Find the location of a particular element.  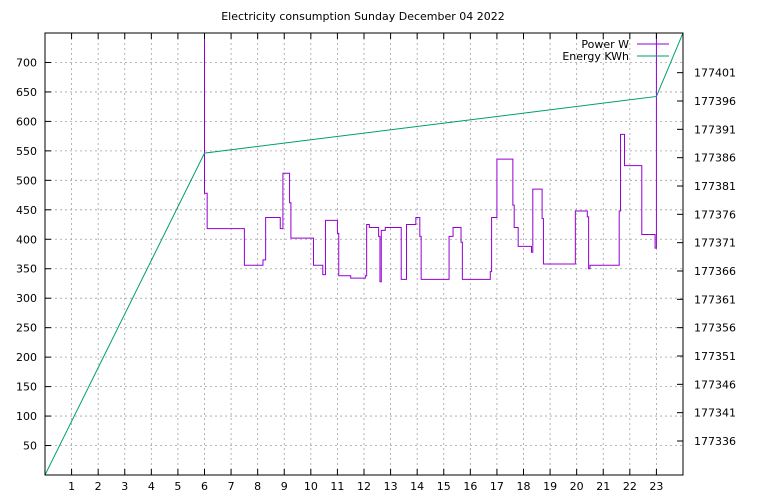

y2-tick-label: 177341 is located at coordinates (715, 413).